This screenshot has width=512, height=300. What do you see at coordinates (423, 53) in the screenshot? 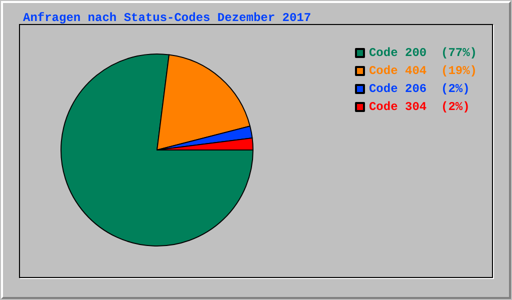
I see `legend-label: Code 200 (77%)` at bounding box center [423, 53].